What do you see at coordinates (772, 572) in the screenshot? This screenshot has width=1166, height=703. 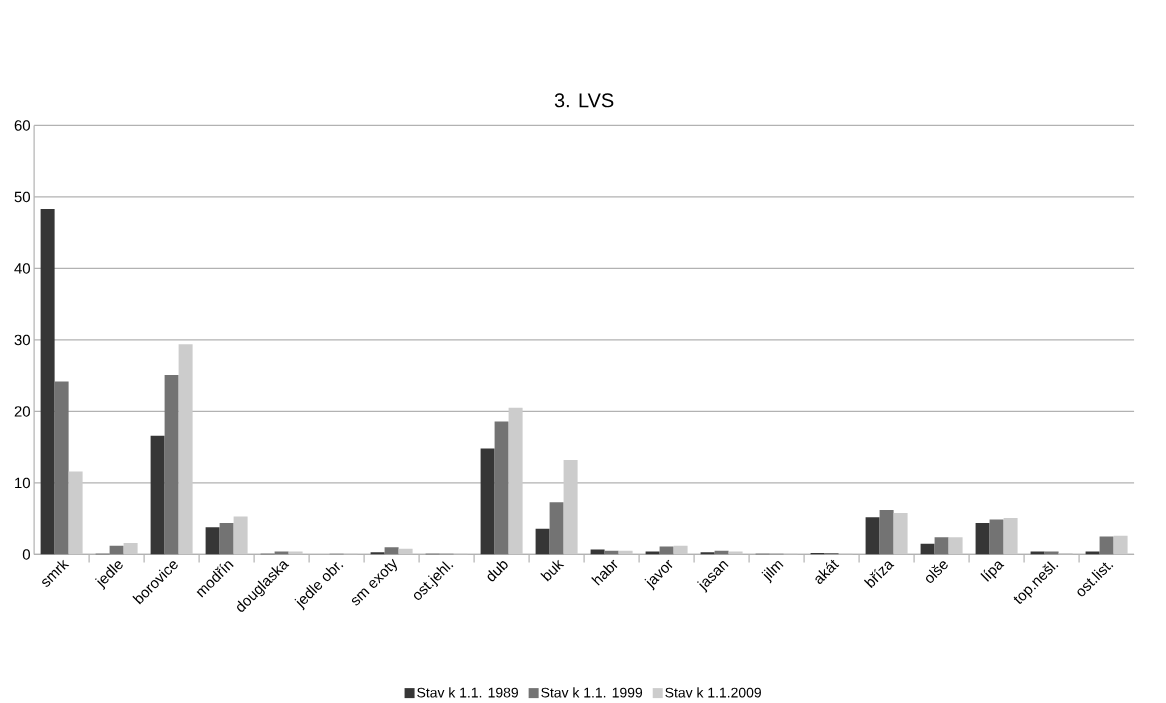 I see `x-tick-label: jilm` at bounding box center [772, 572].